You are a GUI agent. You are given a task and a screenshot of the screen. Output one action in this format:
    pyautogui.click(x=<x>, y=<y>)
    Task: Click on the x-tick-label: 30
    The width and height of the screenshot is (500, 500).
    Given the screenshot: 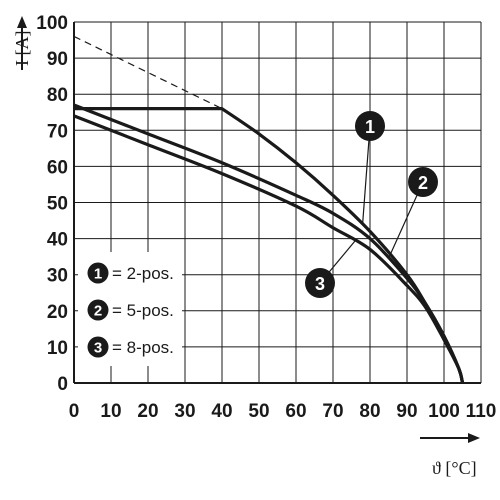 What is the action you would take?
    pyautogui.click(x=184, y=411)
    